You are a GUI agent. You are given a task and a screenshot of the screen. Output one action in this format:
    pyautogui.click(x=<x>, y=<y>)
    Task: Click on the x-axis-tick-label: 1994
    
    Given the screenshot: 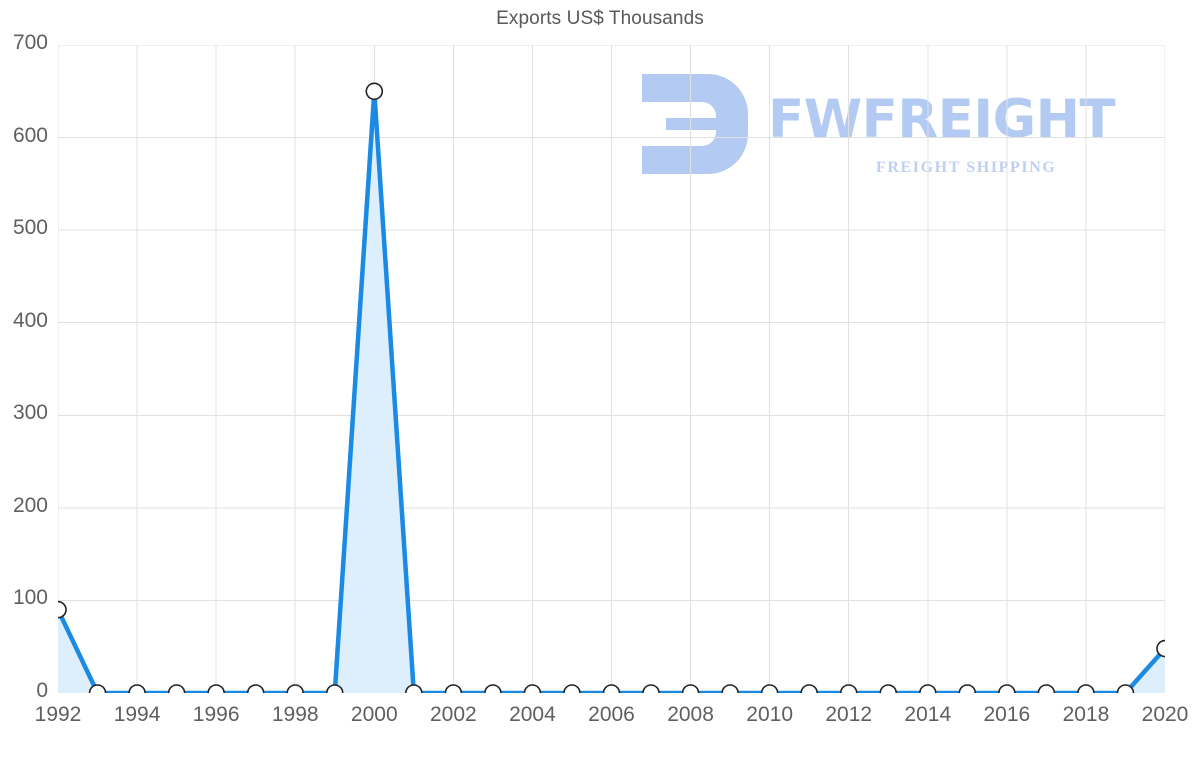 What is the action you would take?
    pyautogui.click(x=137, y=714)
    